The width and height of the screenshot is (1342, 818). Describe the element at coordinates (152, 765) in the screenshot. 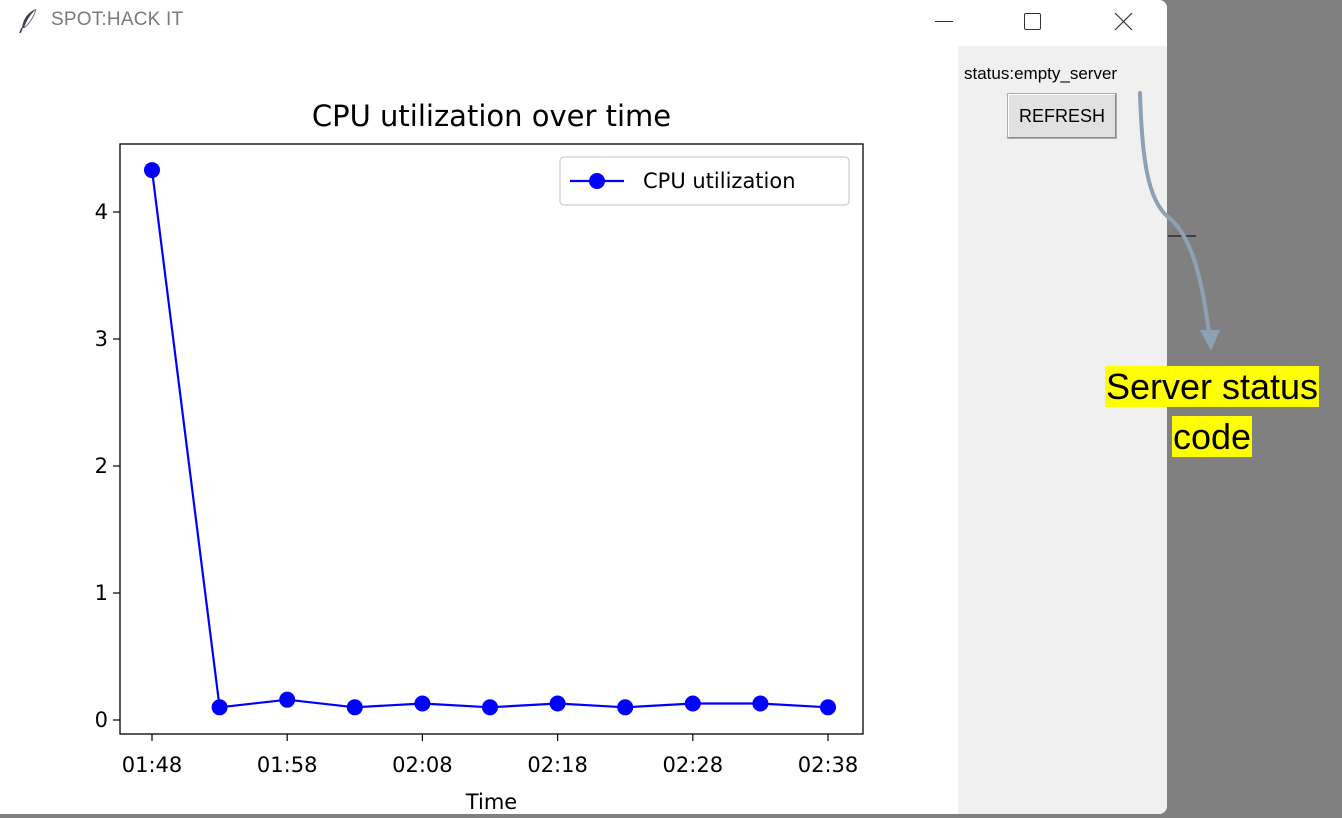

I see `x-tick-label: 01:48` at that location.